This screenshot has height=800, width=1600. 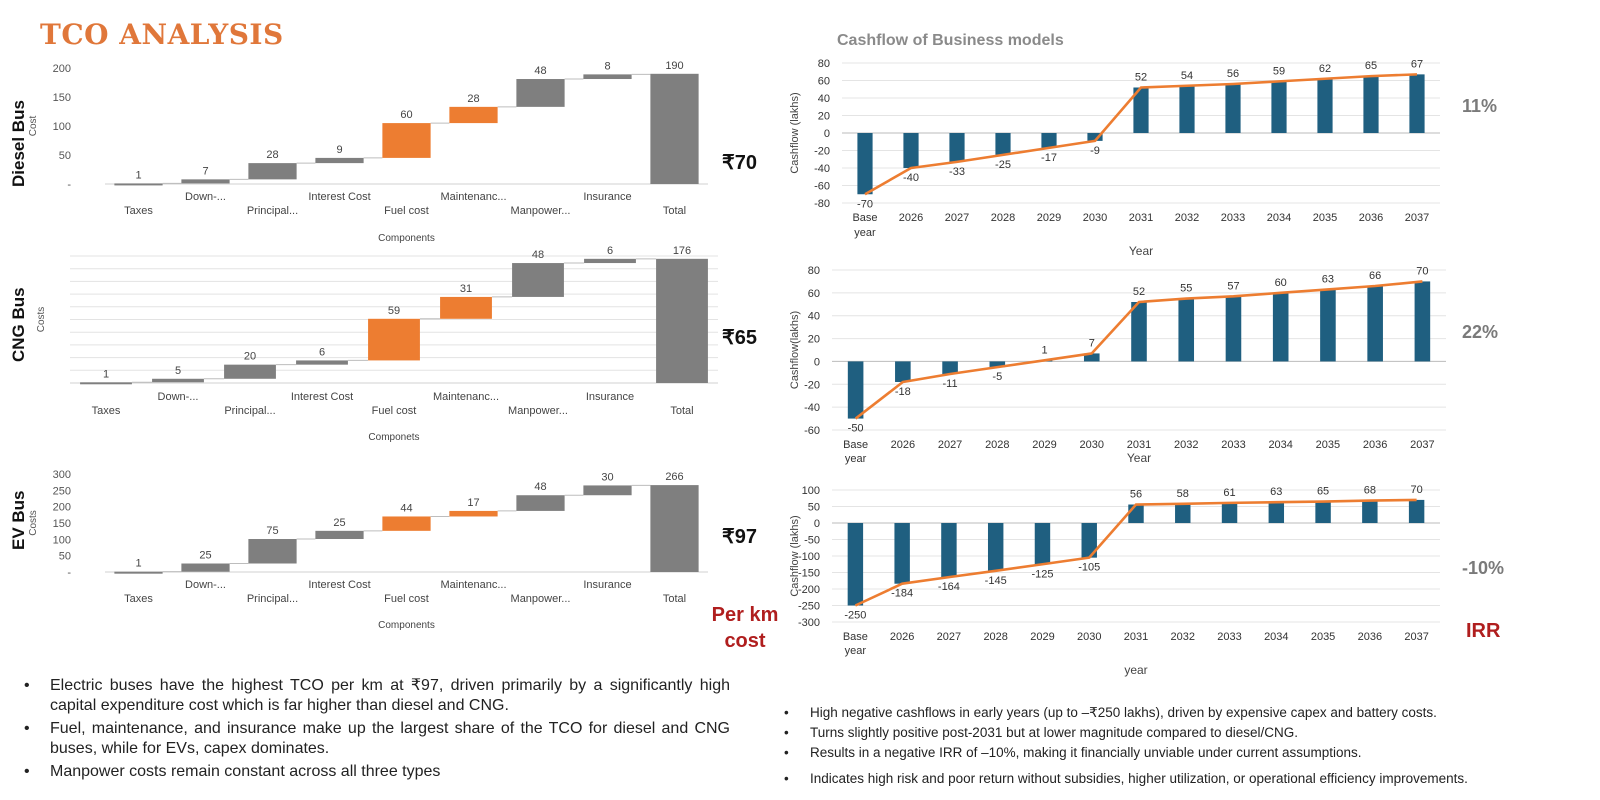 What do you see at coordinates (1233, 74) in the screenshot?
I see `data-label: 56` at bounding box center [1233, 74].